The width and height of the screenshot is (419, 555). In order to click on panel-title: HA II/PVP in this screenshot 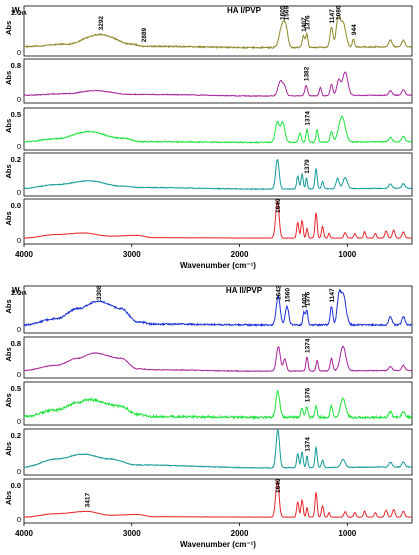, I will do `click(244, 290)`.